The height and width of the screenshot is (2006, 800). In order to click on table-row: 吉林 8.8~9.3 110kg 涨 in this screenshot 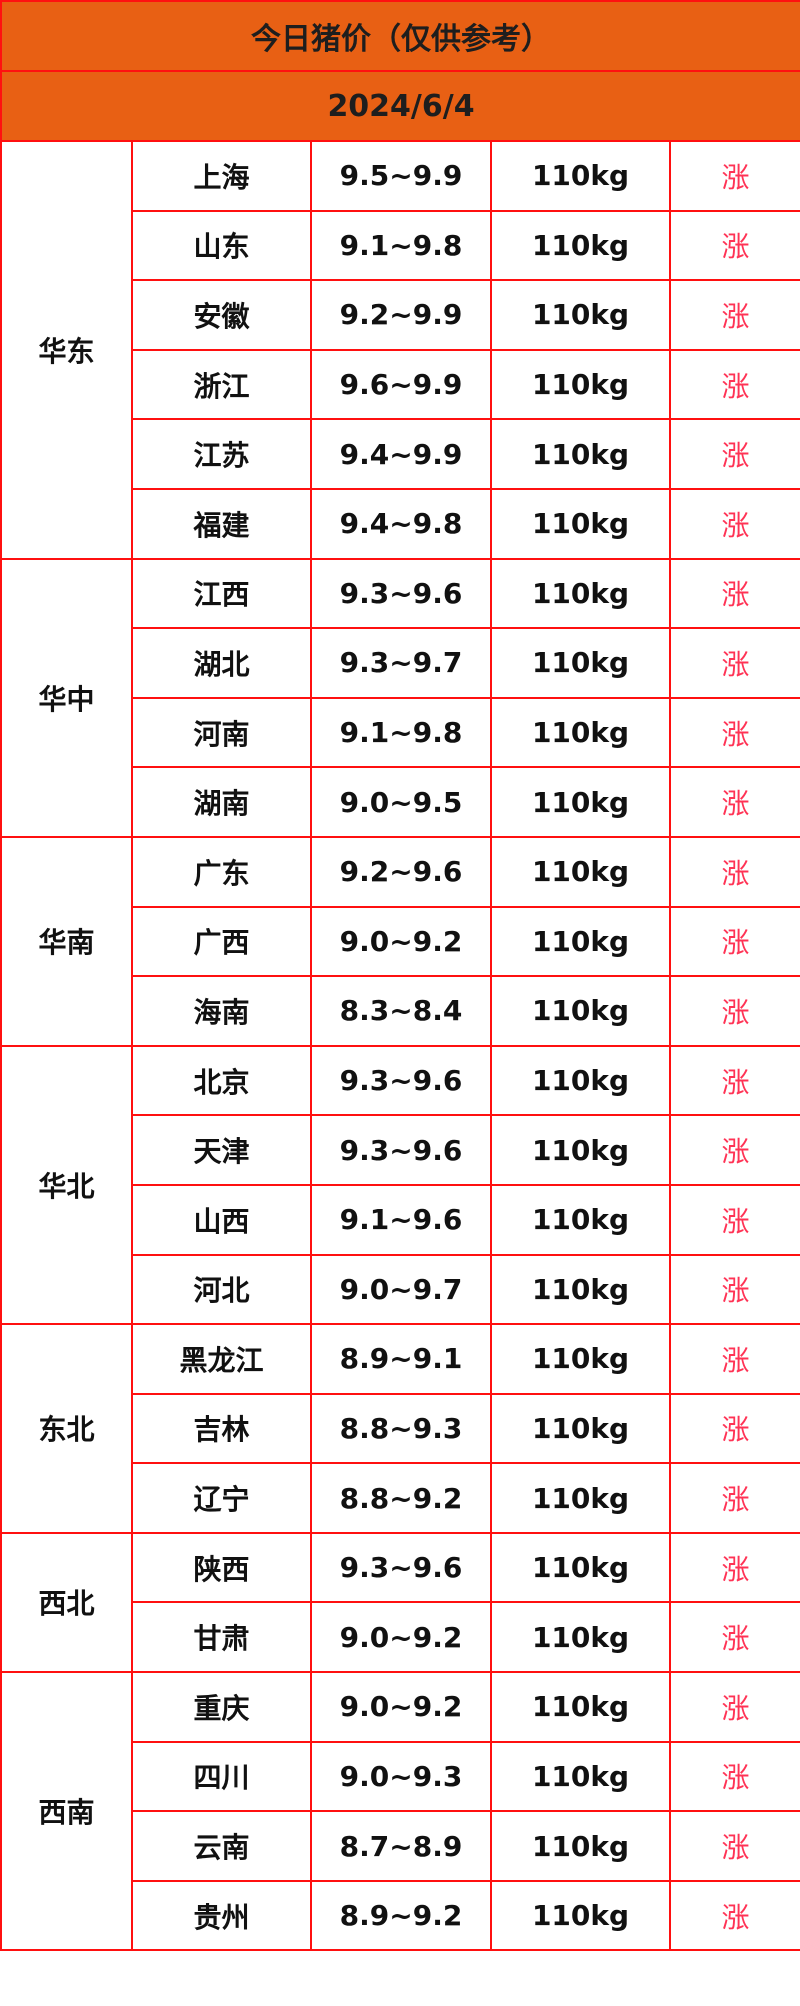, I will do `click(400, 1428)`.